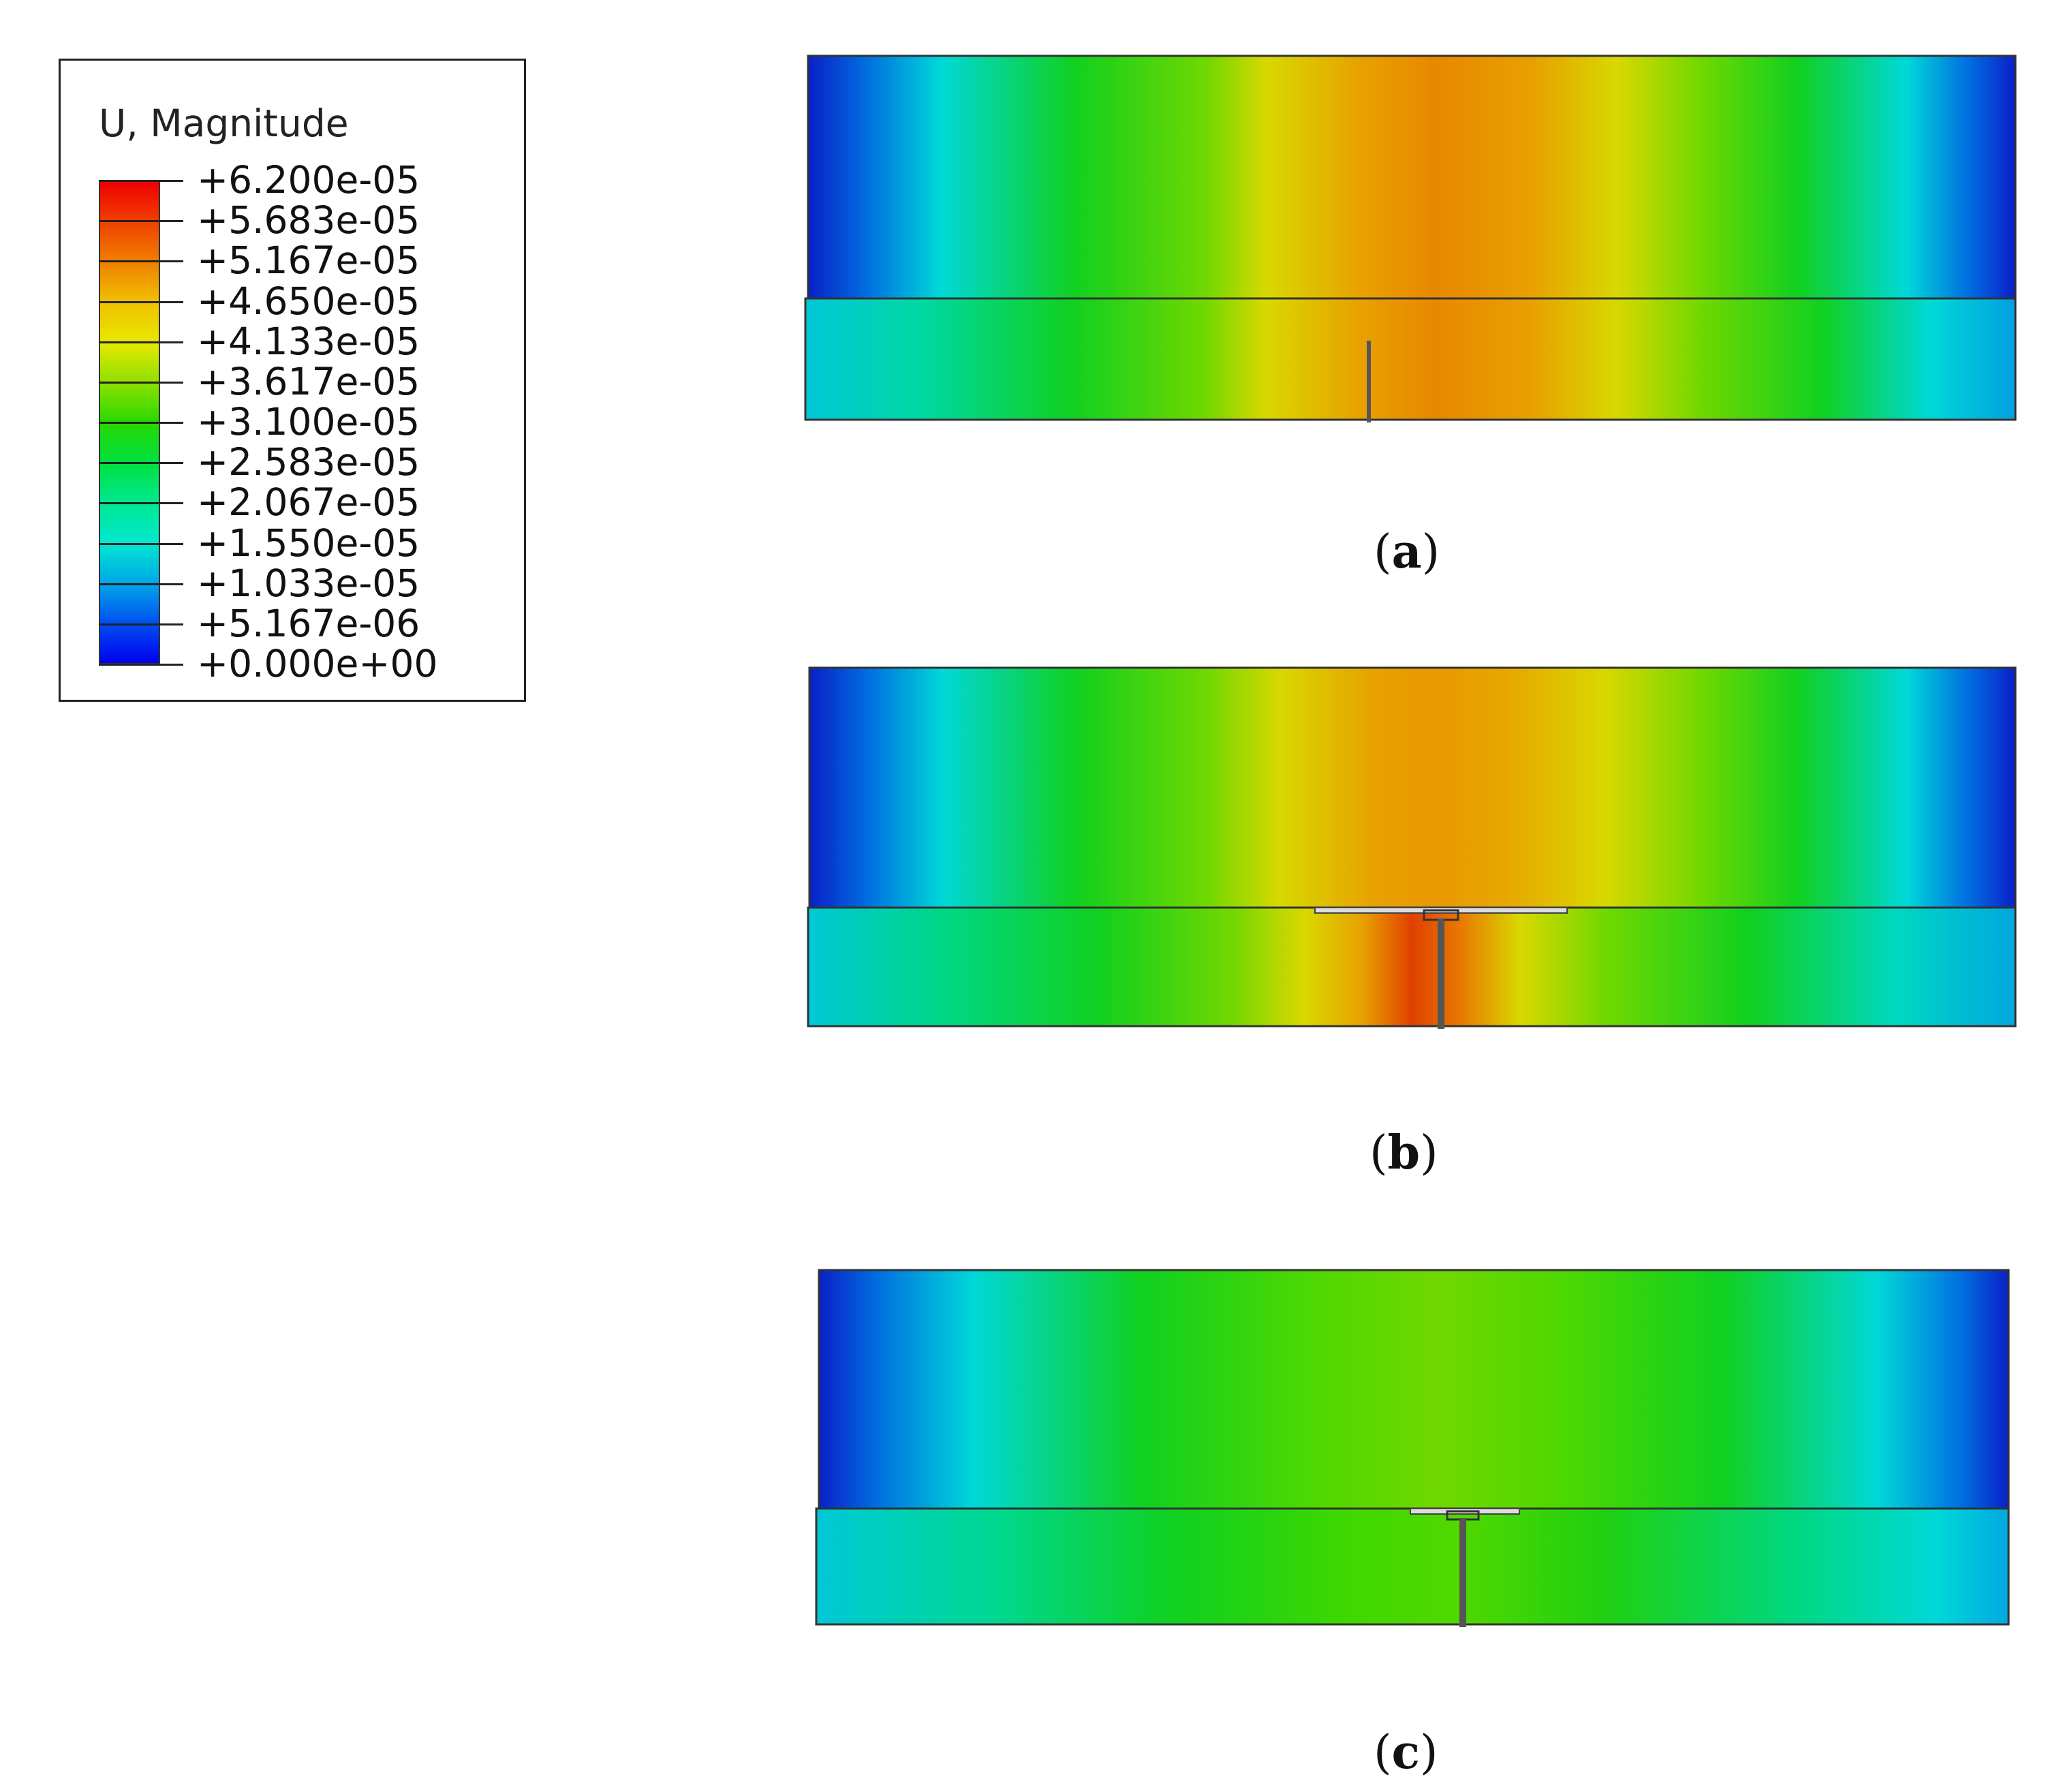  I want to click on panel-a, so click(1410, 238).